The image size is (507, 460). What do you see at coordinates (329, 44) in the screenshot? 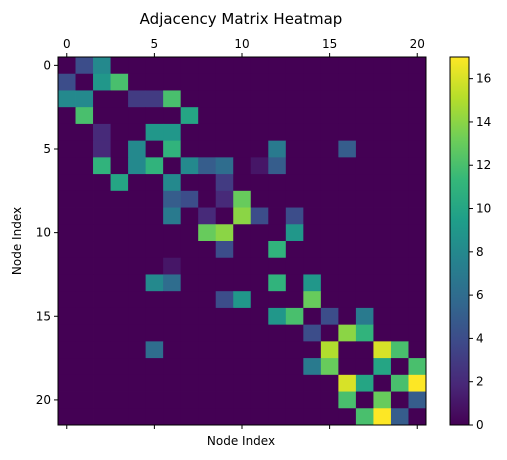
I see `x-tick-label: 15` at bounding box center [329, 44].